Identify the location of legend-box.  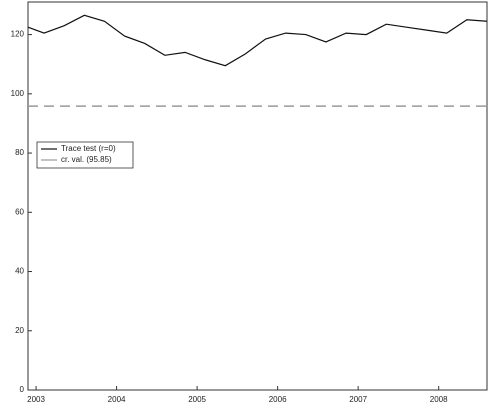
(85, 155).